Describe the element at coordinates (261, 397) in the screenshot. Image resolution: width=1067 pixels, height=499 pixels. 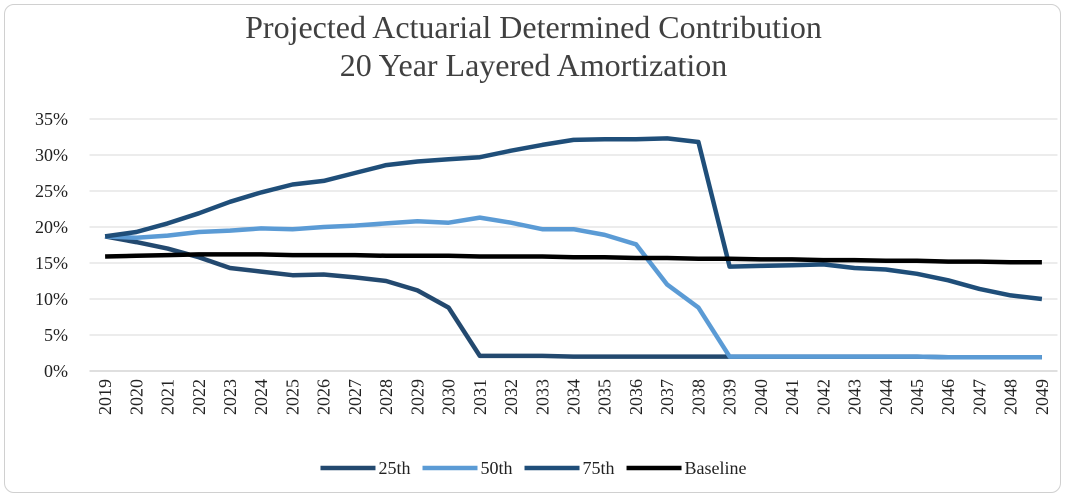
I see `x-tick-label: 2024` at that location.